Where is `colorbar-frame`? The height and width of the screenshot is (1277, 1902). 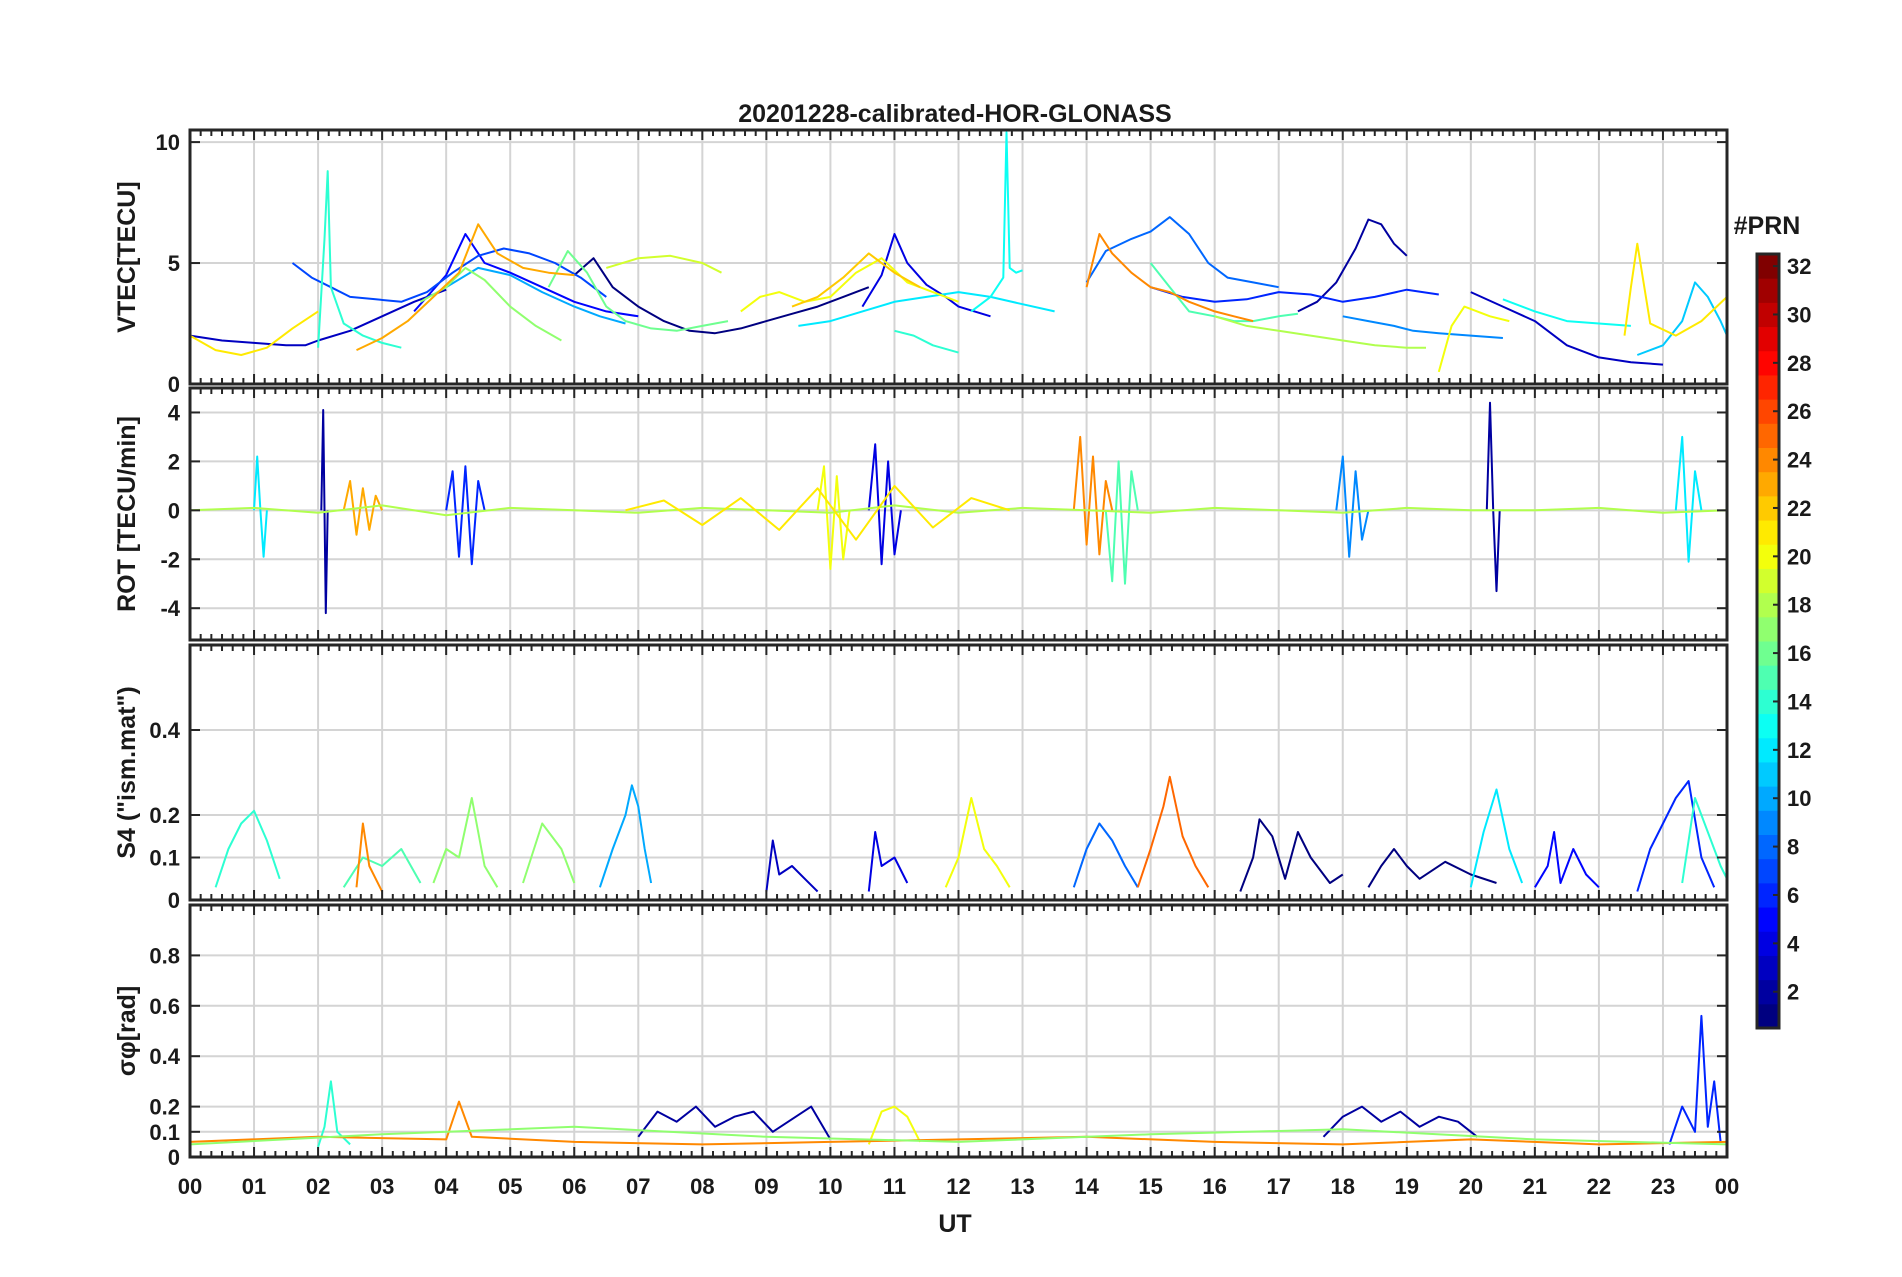
colorbar-frame is located at coordinates (1768, 641).